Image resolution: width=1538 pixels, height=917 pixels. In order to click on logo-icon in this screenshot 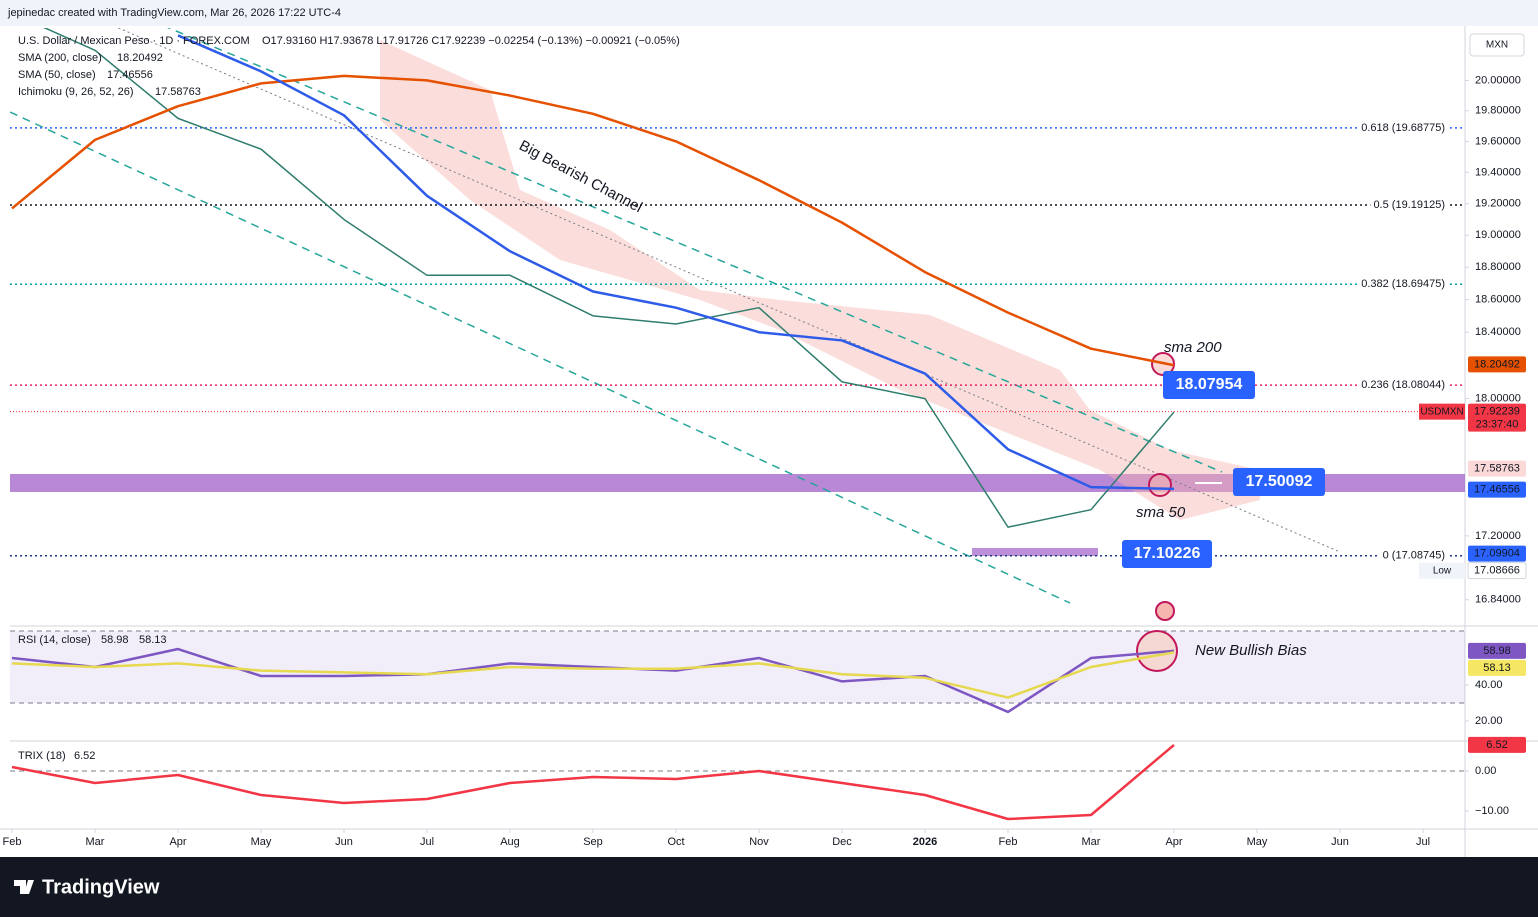, I will do `click(24, 887)`.